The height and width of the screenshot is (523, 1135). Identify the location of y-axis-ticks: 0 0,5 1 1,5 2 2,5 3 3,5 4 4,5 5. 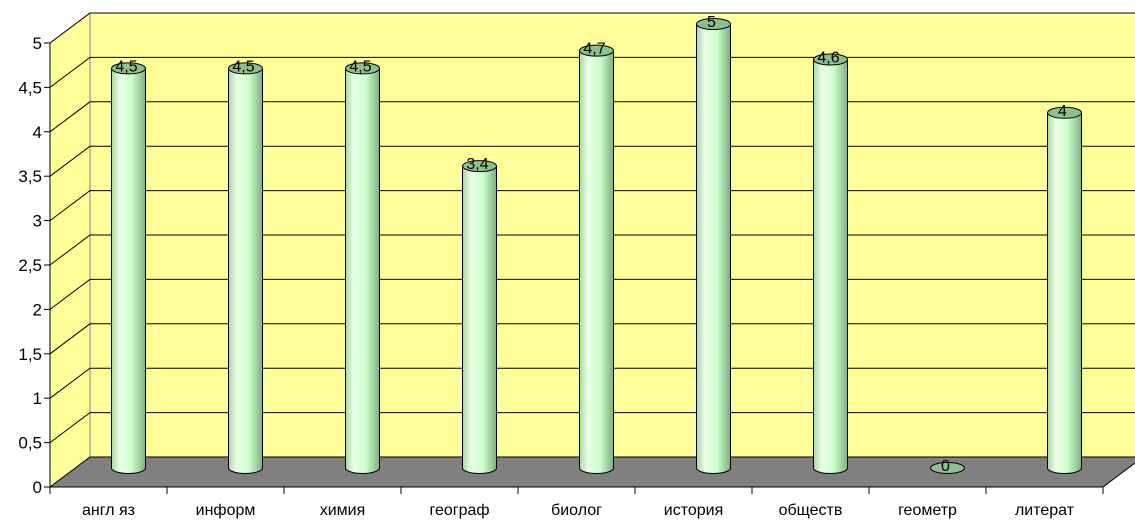
(34, 265).